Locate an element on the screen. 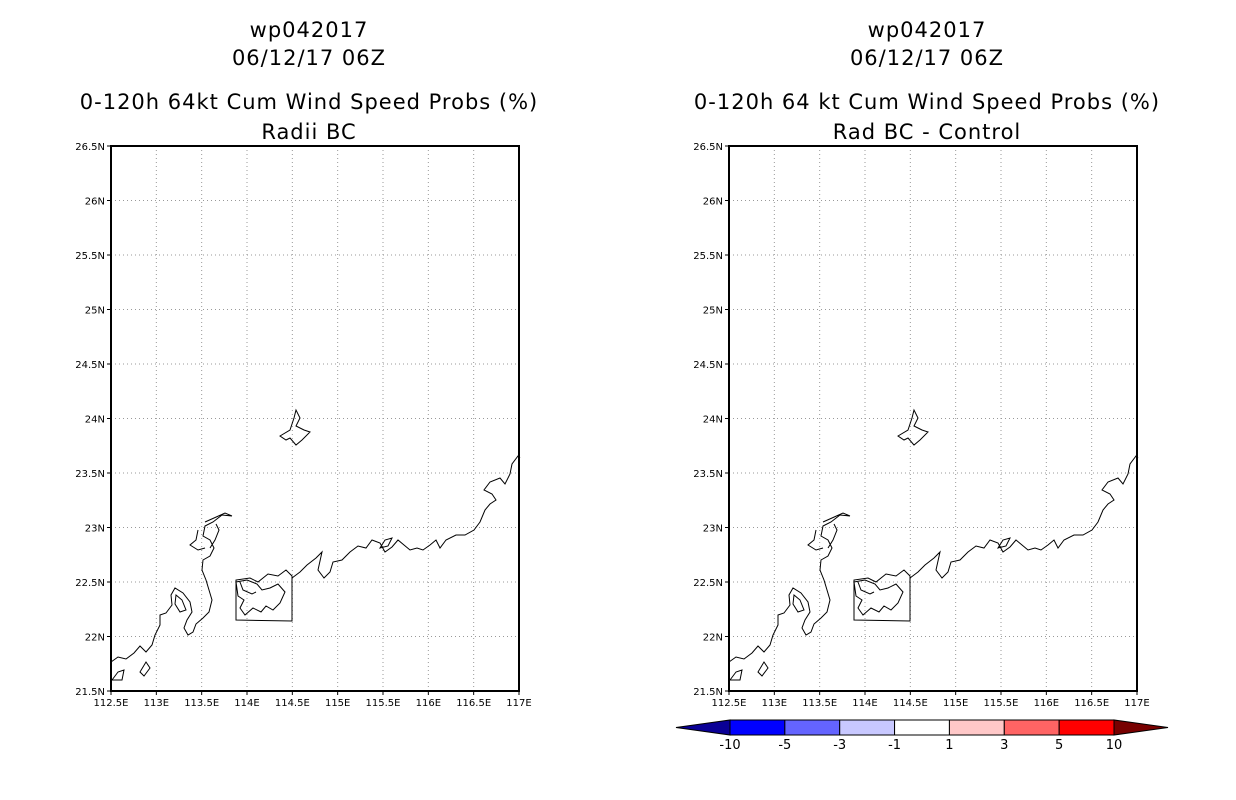 The image size is (1236, 800). colorbar: -10 -5 -3 -1 1 3 5 10 is located at coordinates (922, 736).